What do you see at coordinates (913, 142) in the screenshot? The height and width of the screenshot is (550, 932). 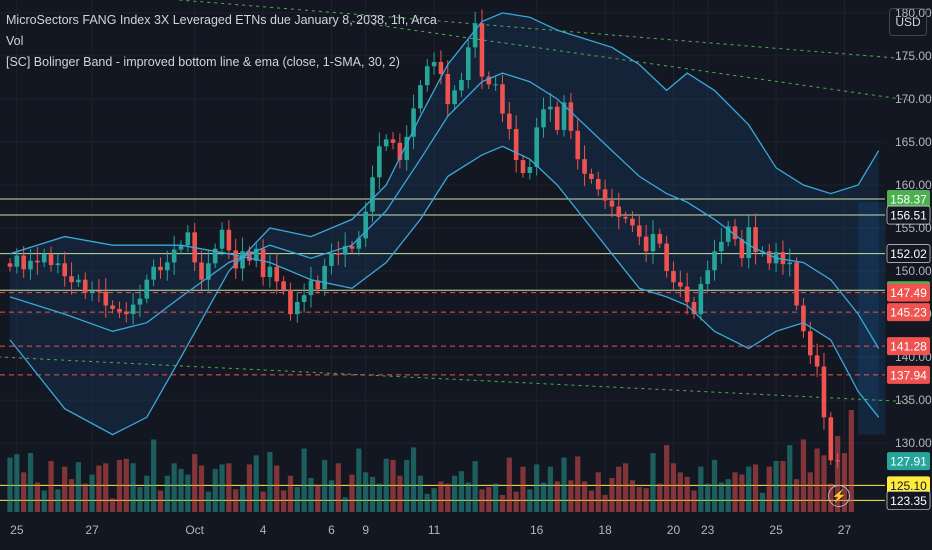 I see `y-tick-label: 165.00` at bounding box center [913, 142].